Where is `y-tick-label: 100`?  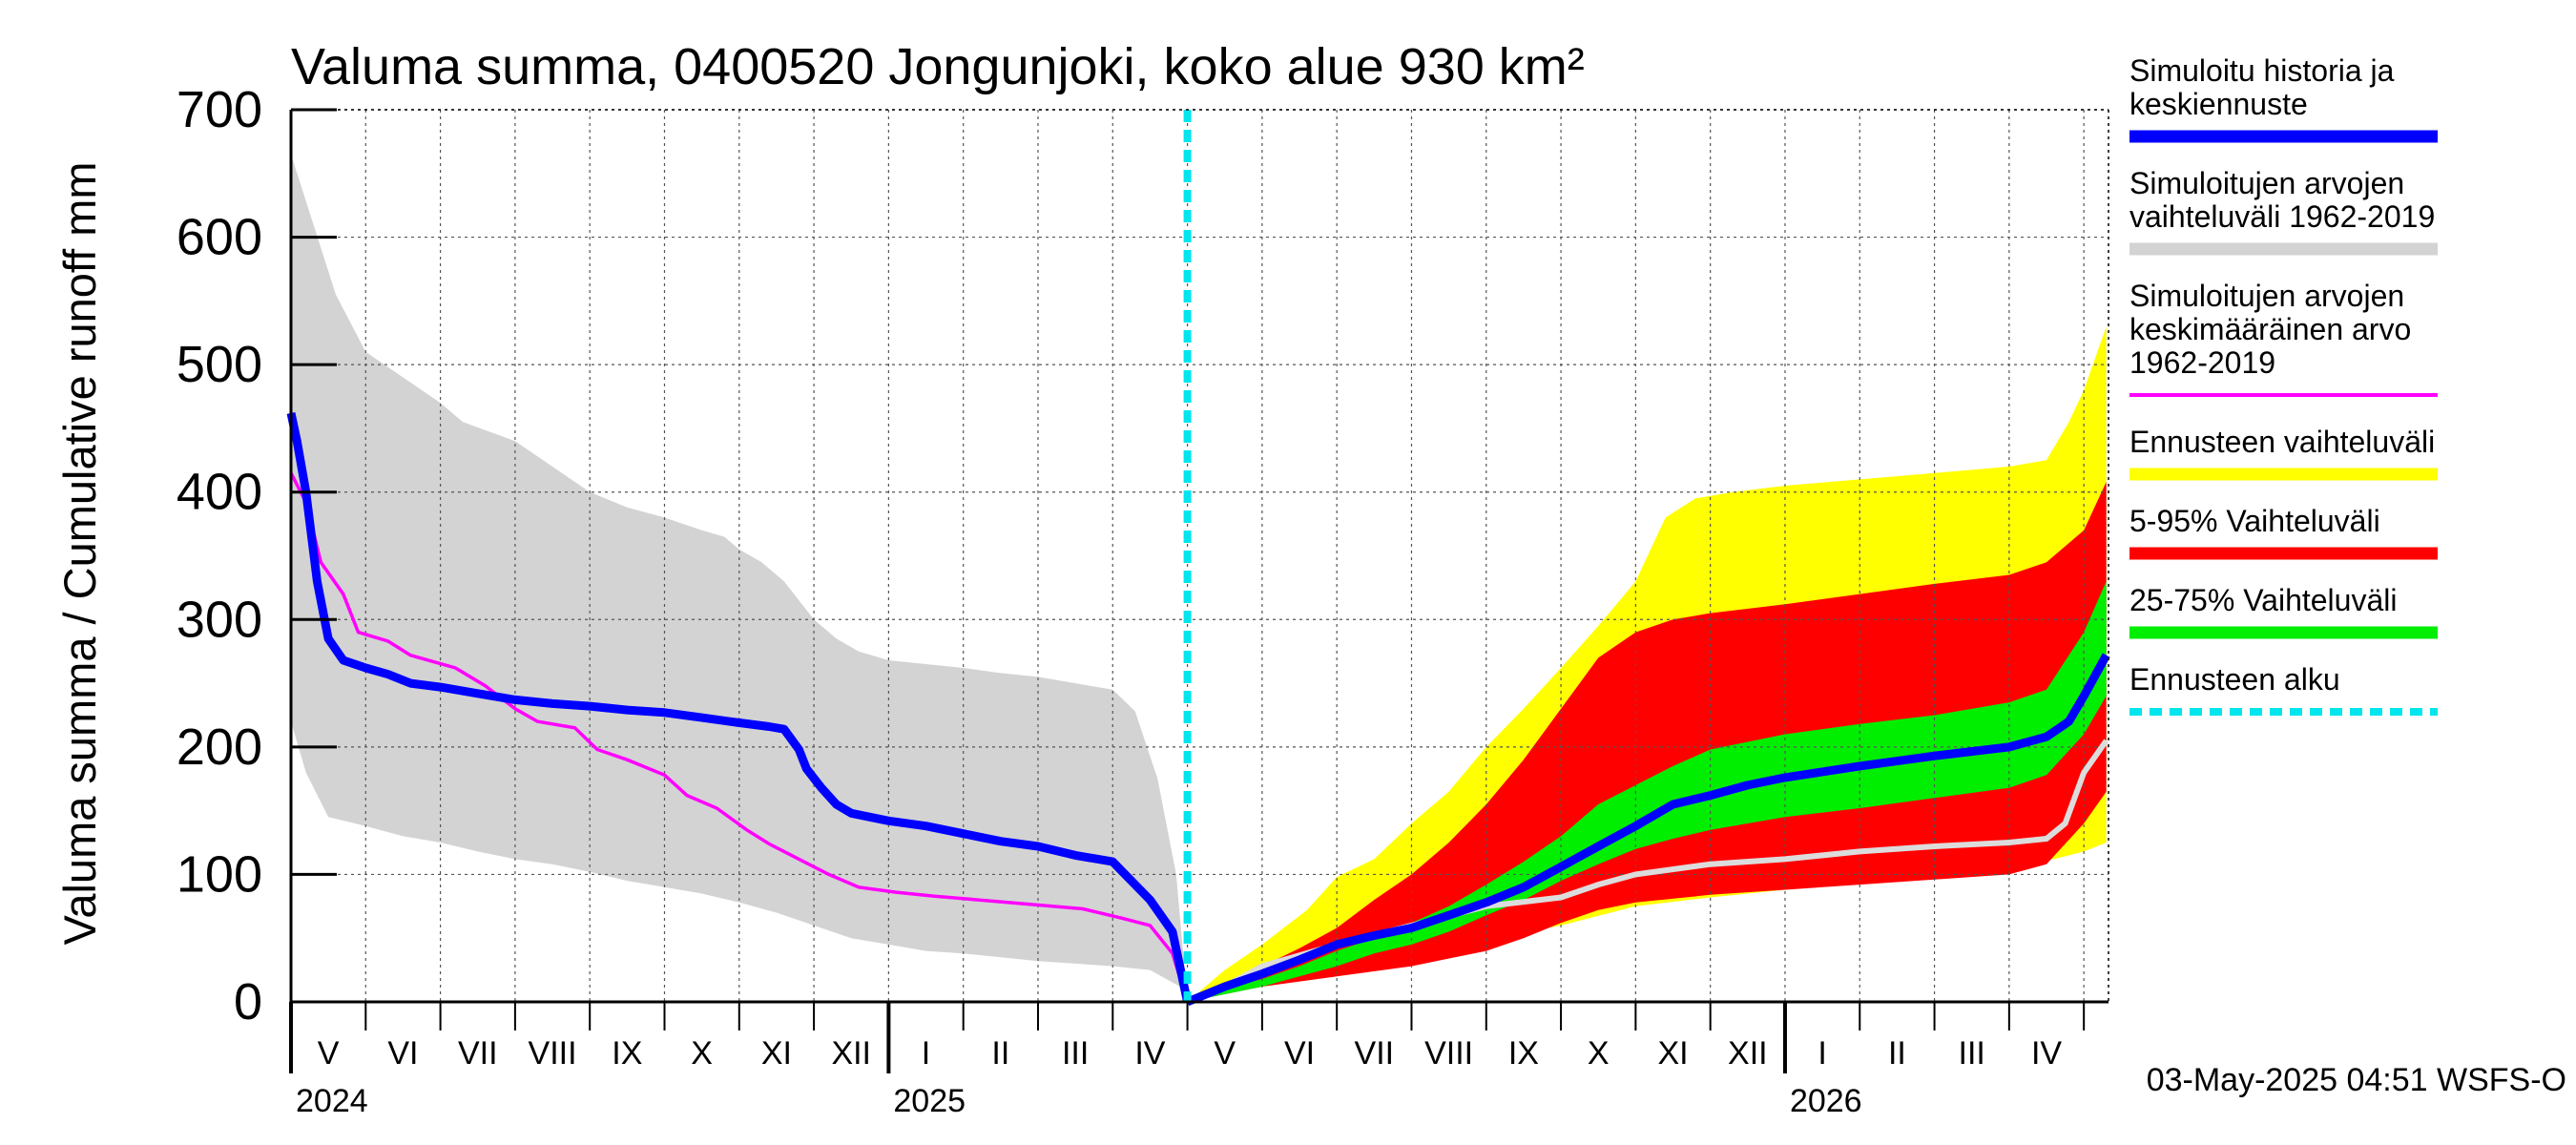 y-tick-label: 100 is located at coordinates (219, 874).